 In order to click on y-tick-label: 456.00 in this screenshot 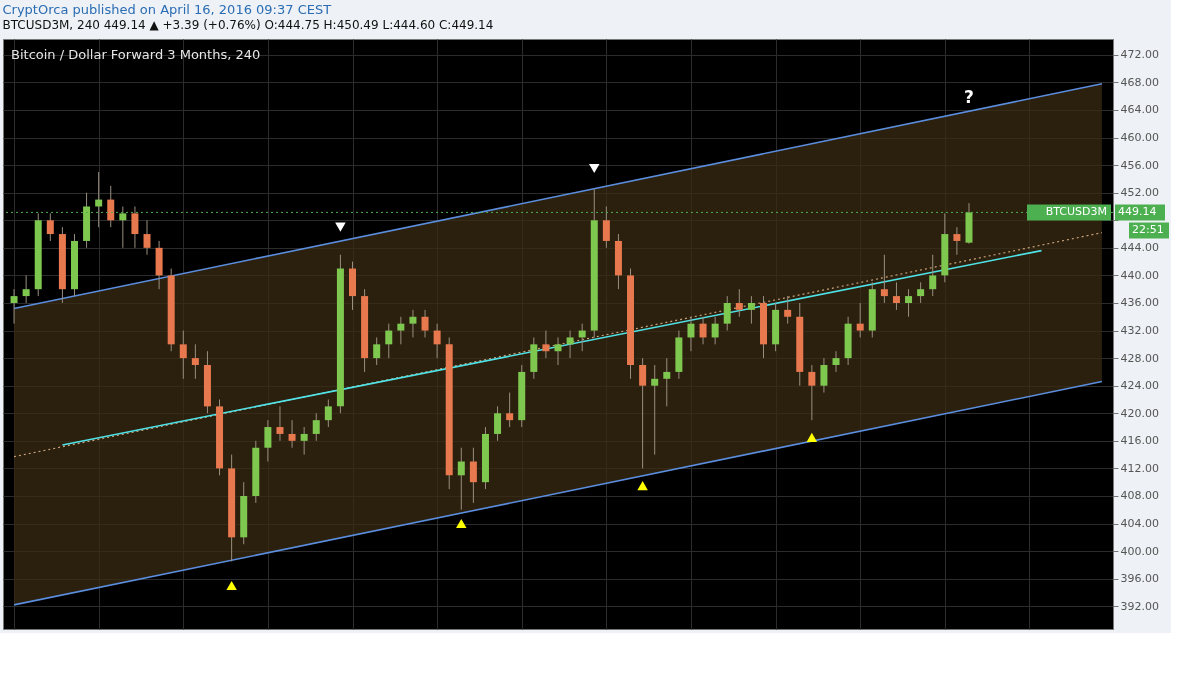, I will do `click(1139, 165)`.